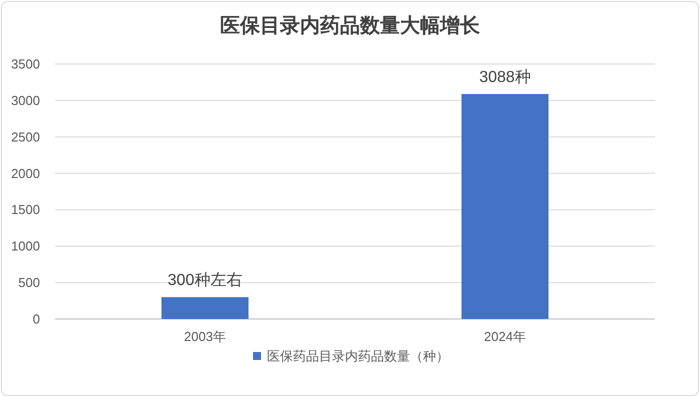 The width and height of the screenshot is (700, 397). I want to click on x-tick-label: 2003年, so click(205, 336).